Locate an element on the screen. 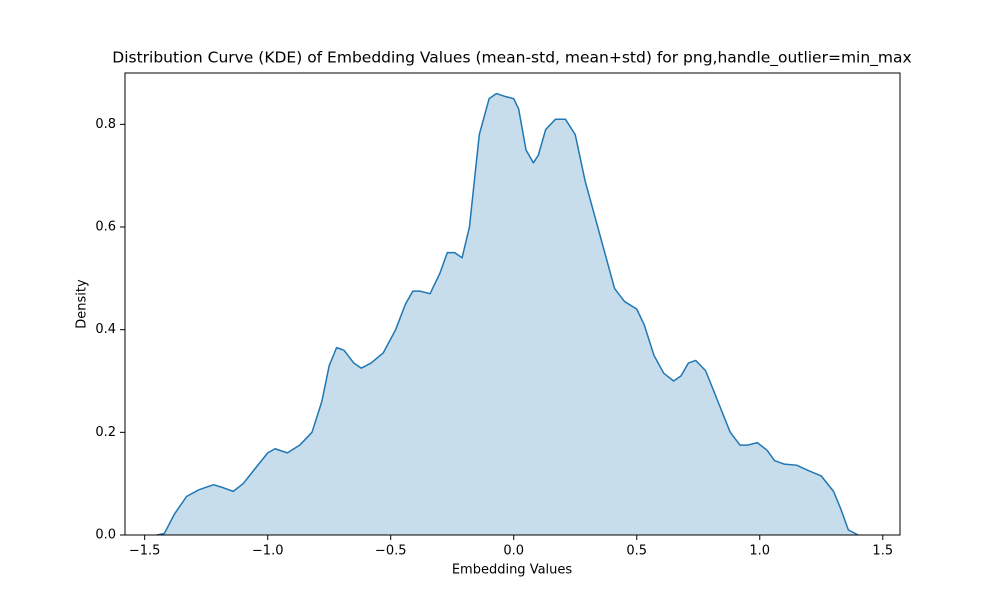 This screenshot has width=1000, height=600. y-tick-label: 0.6 is located at coordinates (105, 227).